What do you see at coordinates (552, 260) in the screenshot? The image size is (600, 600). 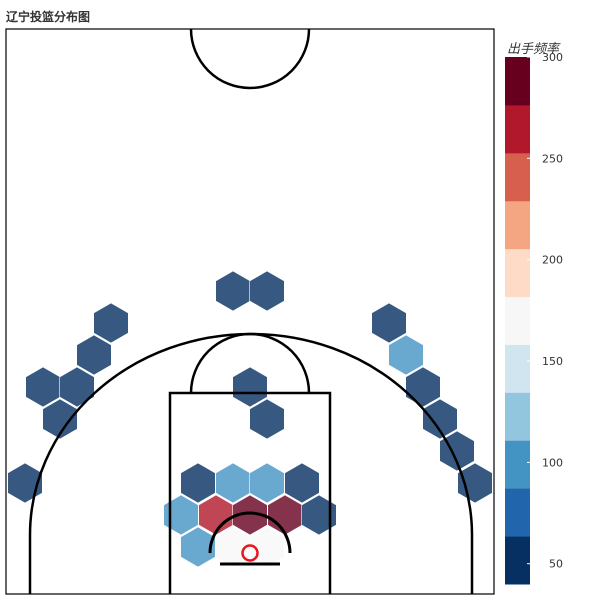 I see `legend-tick-label: 200` at bounding box center [552, 260].